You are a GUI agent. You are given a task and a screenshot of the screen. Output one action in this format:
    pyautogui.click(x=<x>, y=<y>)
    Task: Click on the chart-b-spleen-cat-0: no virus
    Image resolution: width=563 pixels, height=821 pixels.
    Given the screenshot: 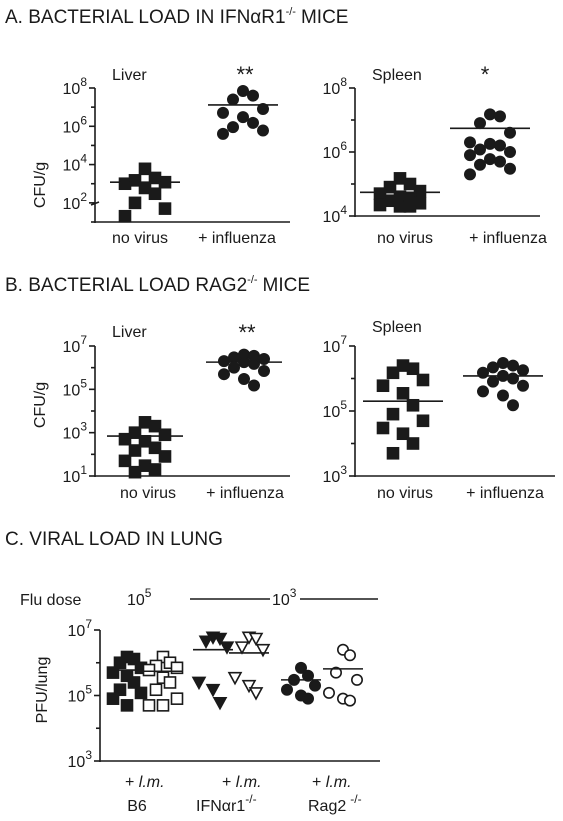 What is the action you would take?
    pyautogui.click(x=405, y=493)
    